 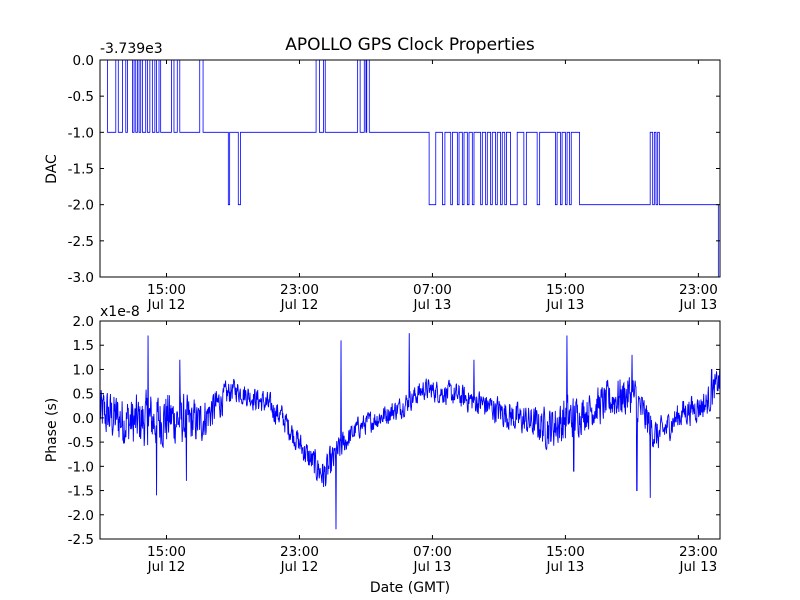 What do you see at coordinates (120, 312) in the screenshot?
I see `phase-offset-text: x1e-8` at bounding box center [120, 312].